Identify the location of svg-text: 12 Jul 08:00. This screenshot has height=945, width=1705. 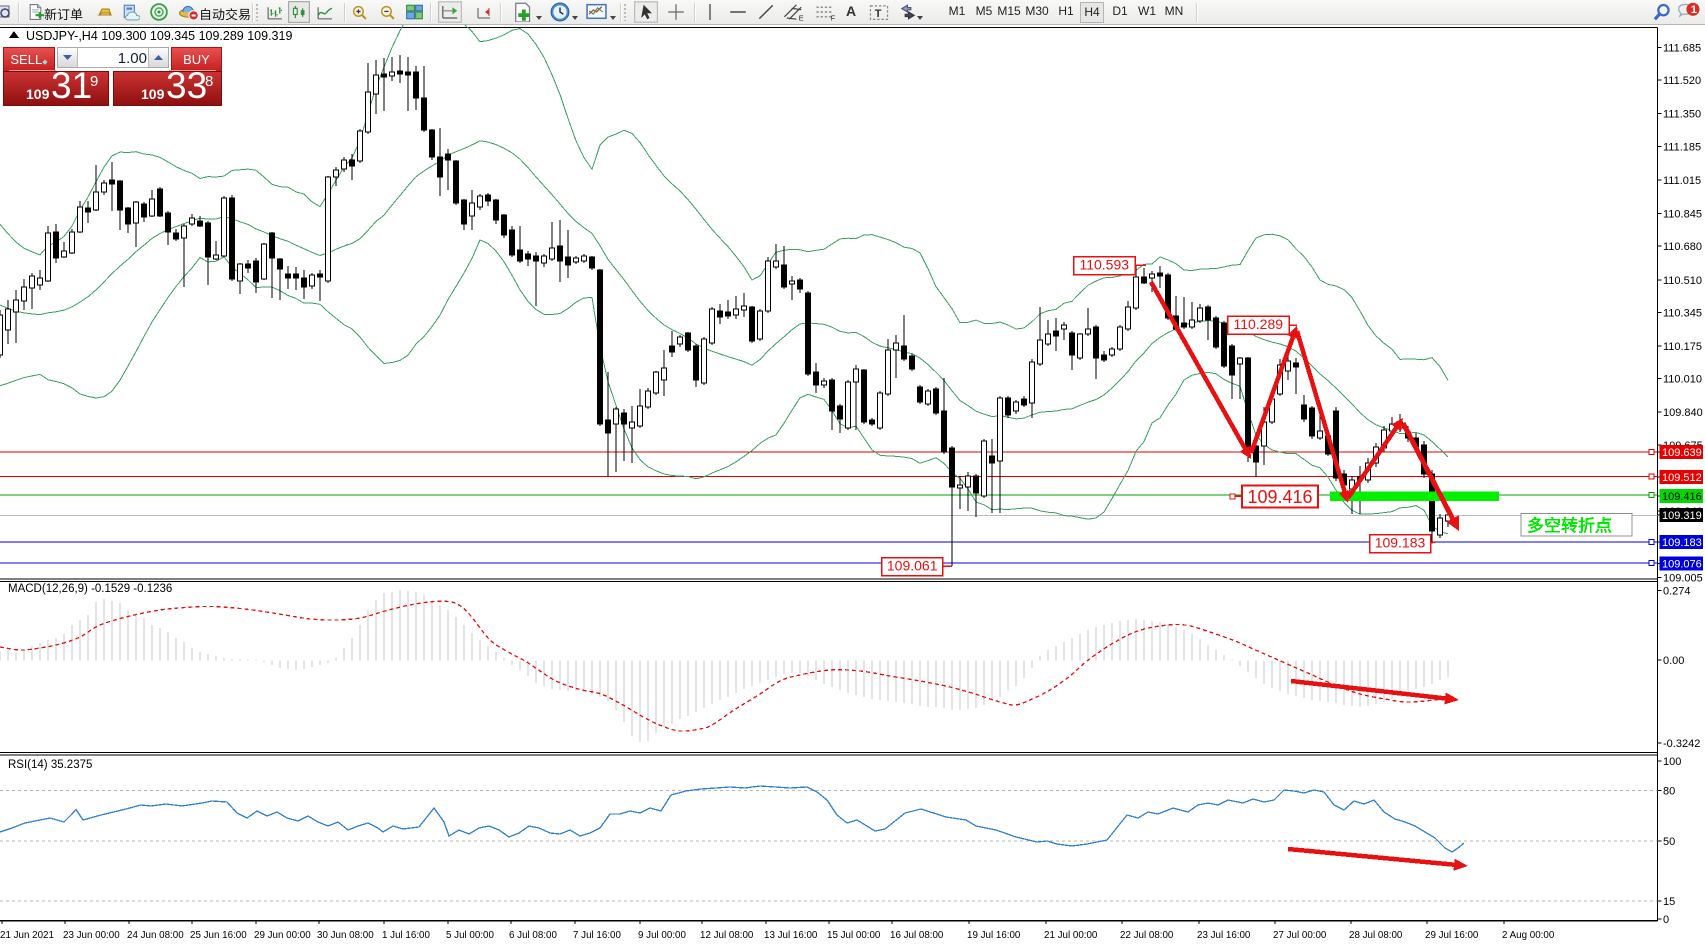
(727, 935).